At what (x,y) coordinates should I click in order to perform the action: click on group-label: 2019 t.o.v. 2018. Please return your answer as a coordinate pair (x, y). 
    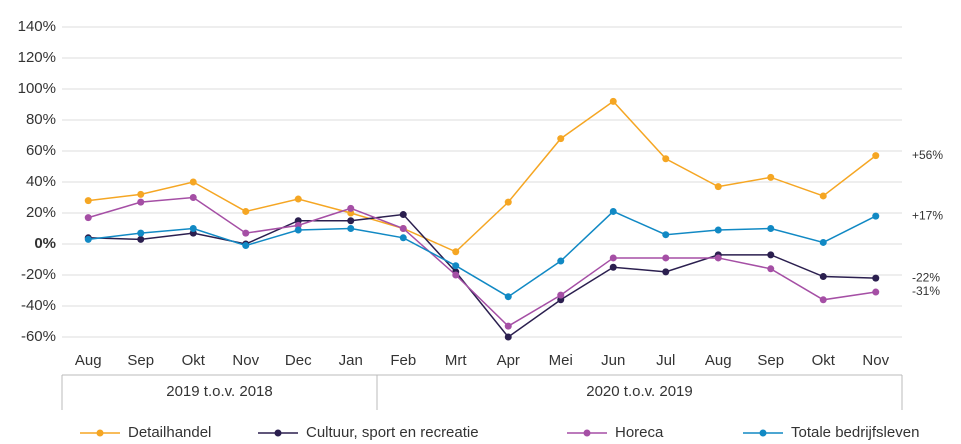
    Looking at the image, I should click on (219, 391).